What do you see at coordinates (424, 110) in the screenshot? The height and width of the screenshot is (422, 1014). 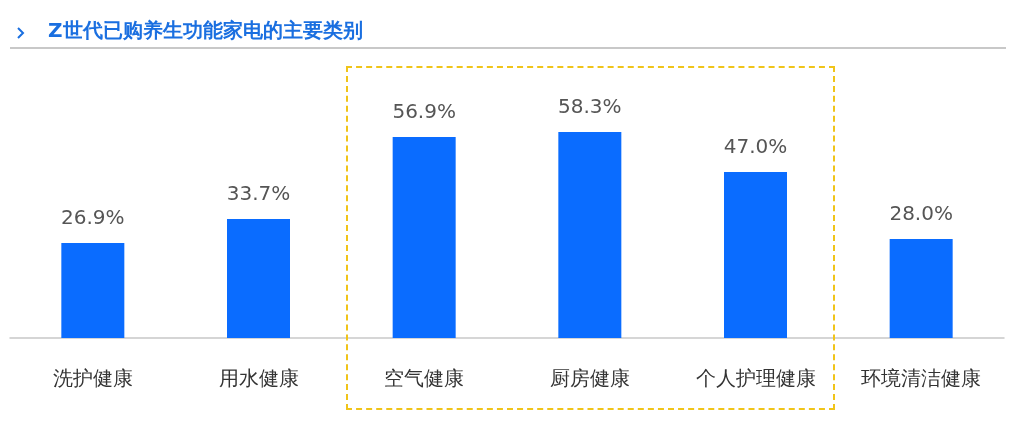 I see `data-label: 56.9%` at bounding box center [424, 110].